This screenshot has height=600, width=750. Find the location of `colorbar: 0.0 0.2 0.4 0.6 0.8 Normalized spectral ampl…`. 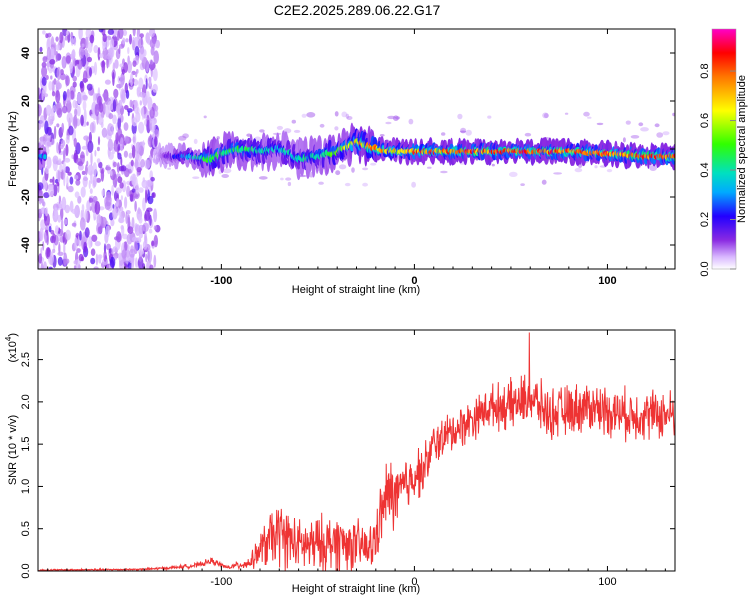

colorbar: 0.0 0.2 0.4 0.6 0.8 Normalized spectral ampl… is located at coordinates (723, 152).